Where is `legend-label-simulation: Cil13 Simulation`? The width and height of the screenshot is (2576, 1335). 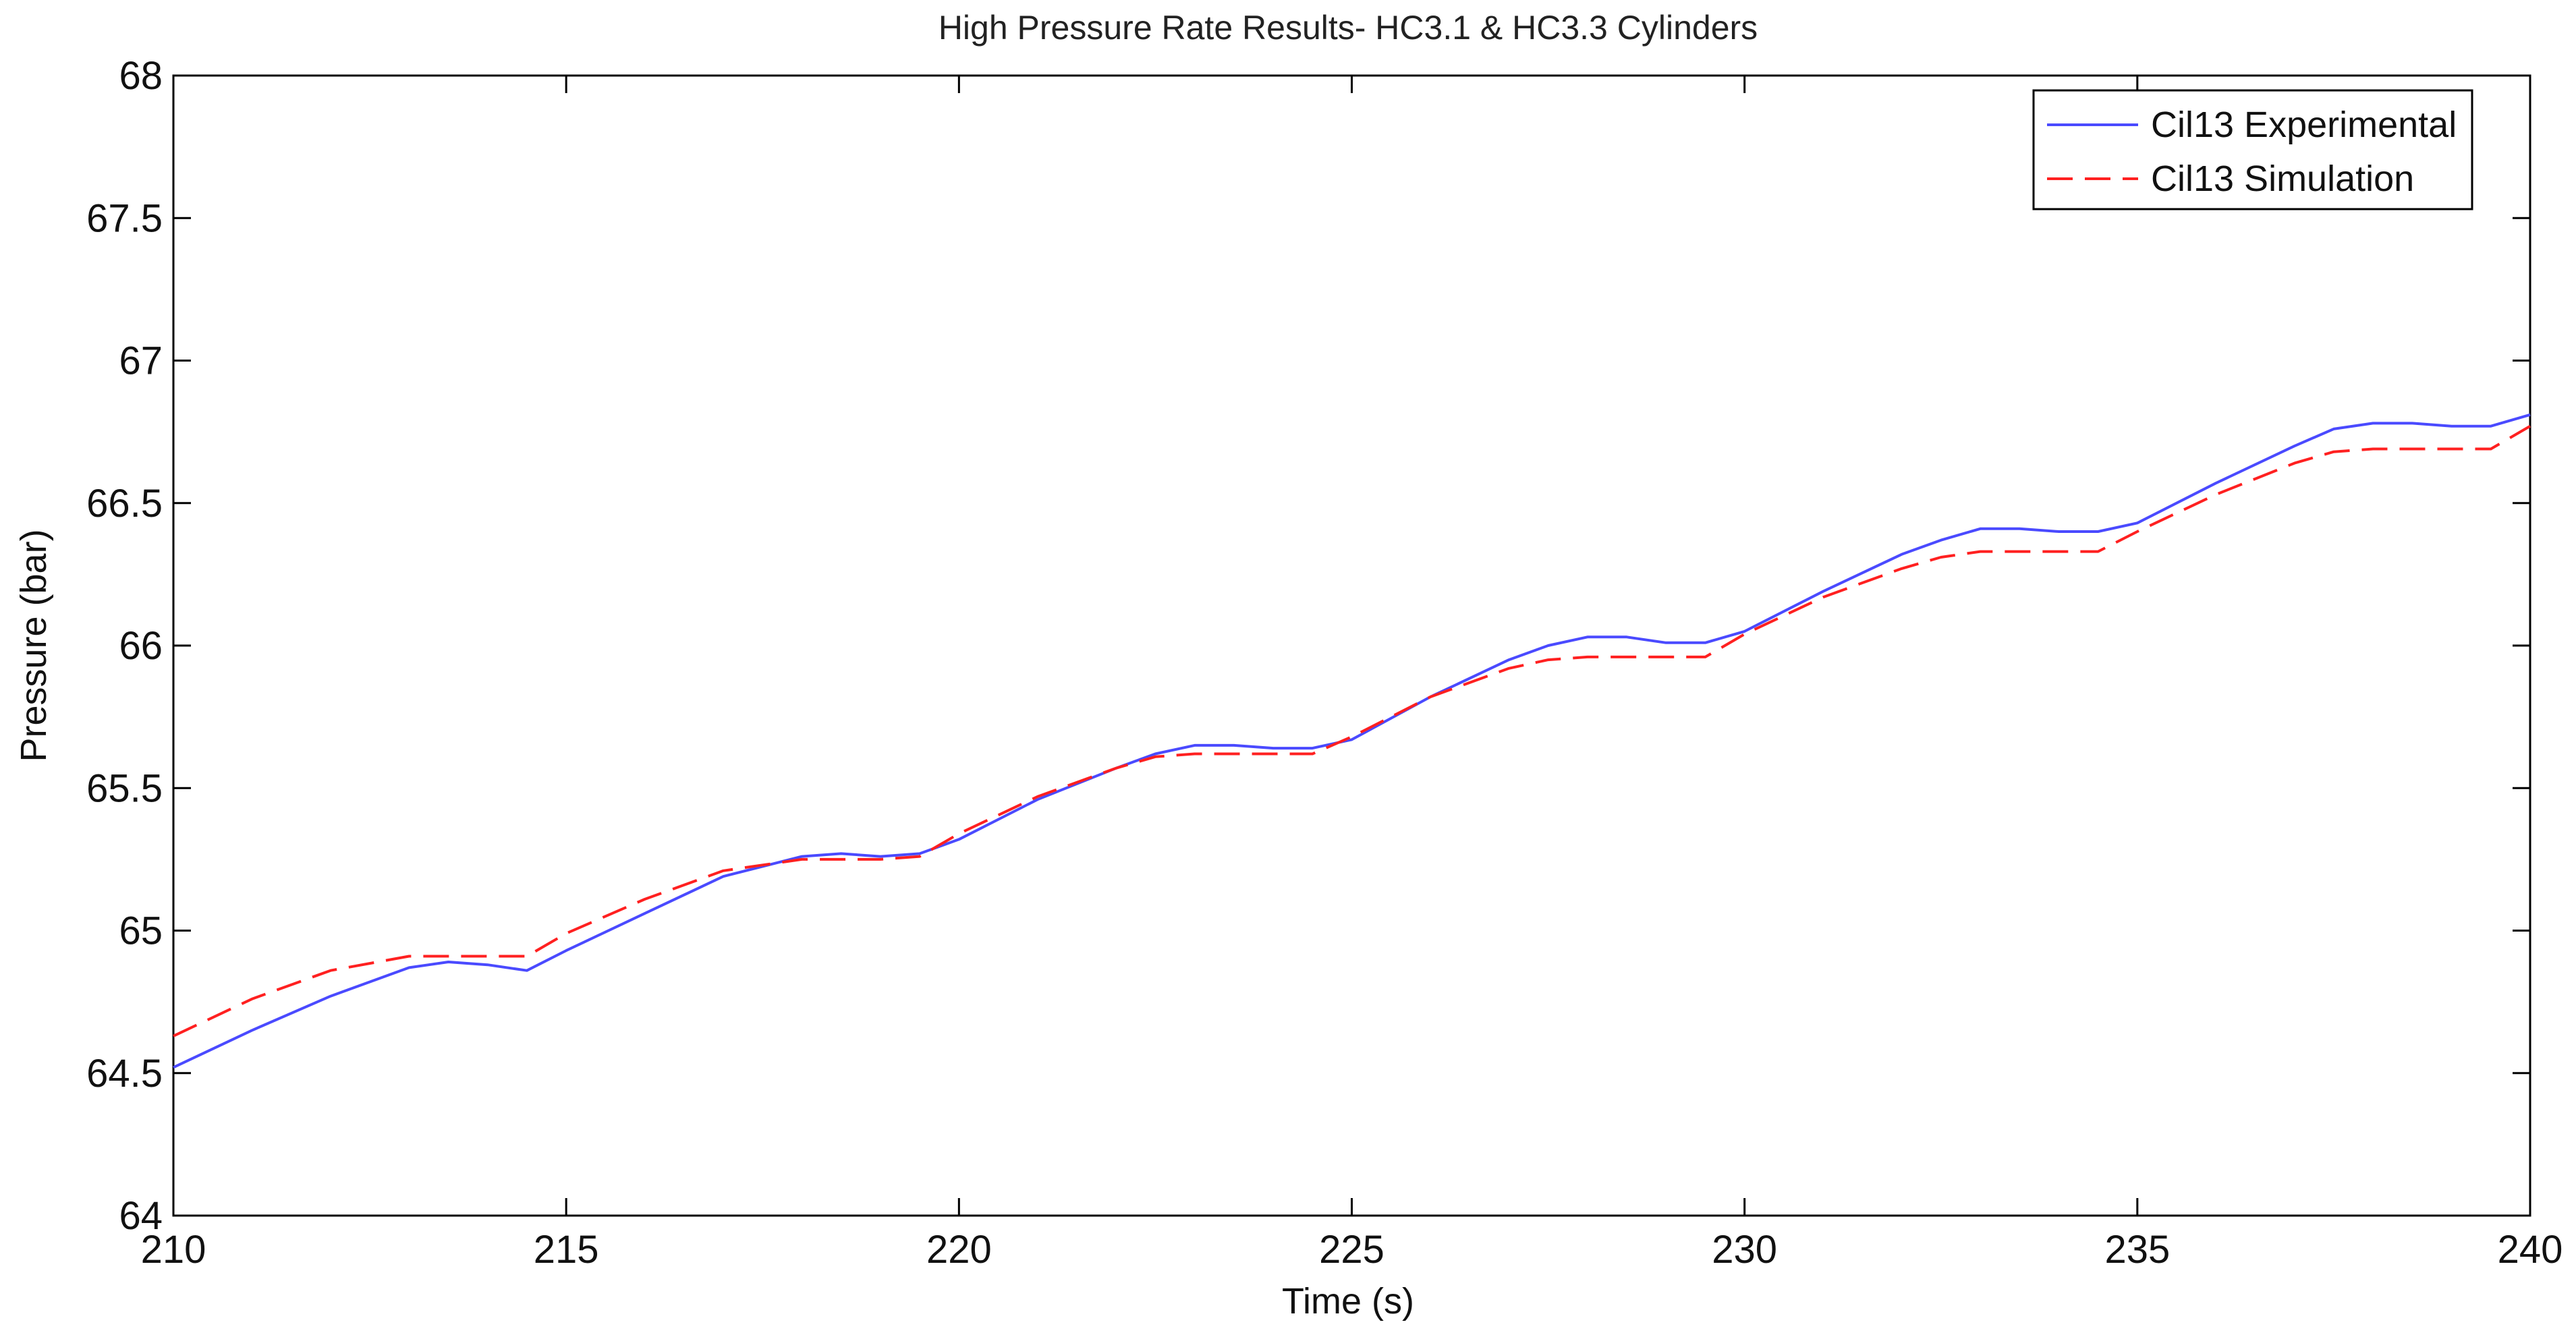 legend-label-simulation: Cil13 Simulation is located at coordinates (2282, 179).